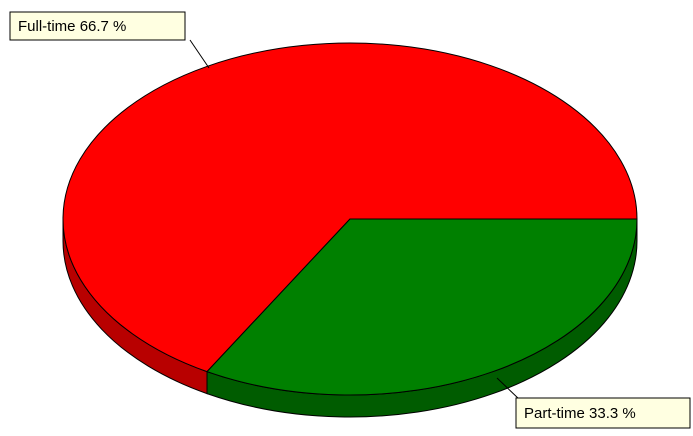  What do you see at coordinates (47, 26) in the screenshot?
I see `category-name: Full-time` at bounding box center [47, 26].